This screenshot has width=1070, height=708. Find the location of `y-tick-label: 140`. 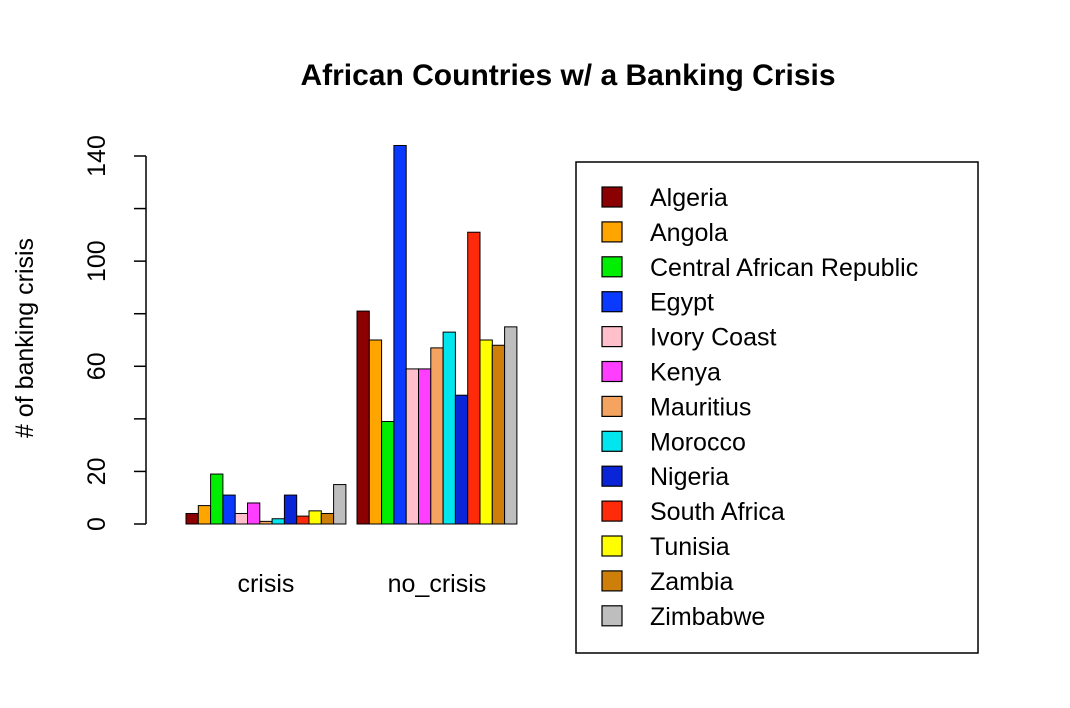

y-tick-label: 140 is located at coordinates (97, 156).